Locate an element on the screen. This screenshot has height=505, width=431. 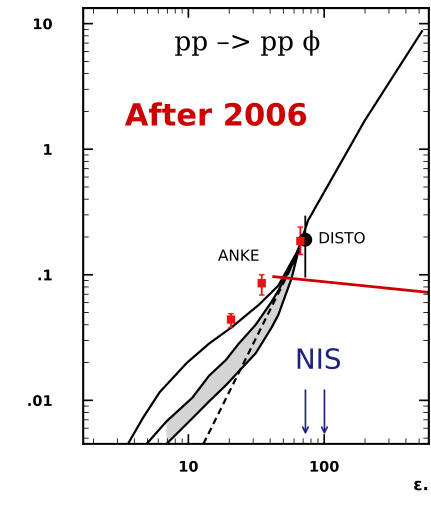
y-tick-label: 10 is located at coordinates (43, 24).